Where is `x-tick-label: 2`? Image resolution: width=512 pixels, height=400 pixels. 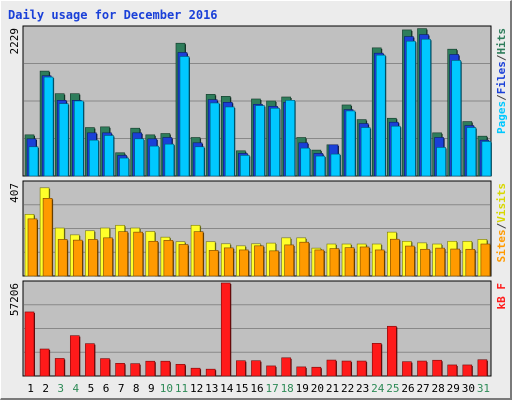 x-tick-label: 2 is located at coordinates (45, 388).